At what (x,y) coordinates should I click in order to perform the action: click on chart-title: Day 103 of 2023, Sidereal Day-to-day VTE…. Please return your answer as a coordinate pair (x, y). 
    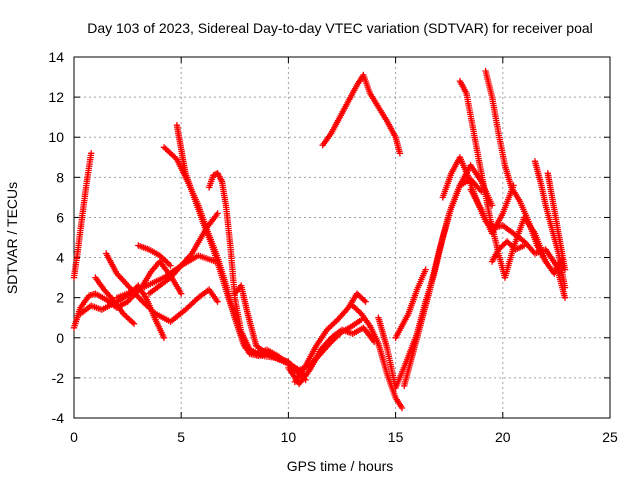
    Looking at the image, I should click on (340, 28).